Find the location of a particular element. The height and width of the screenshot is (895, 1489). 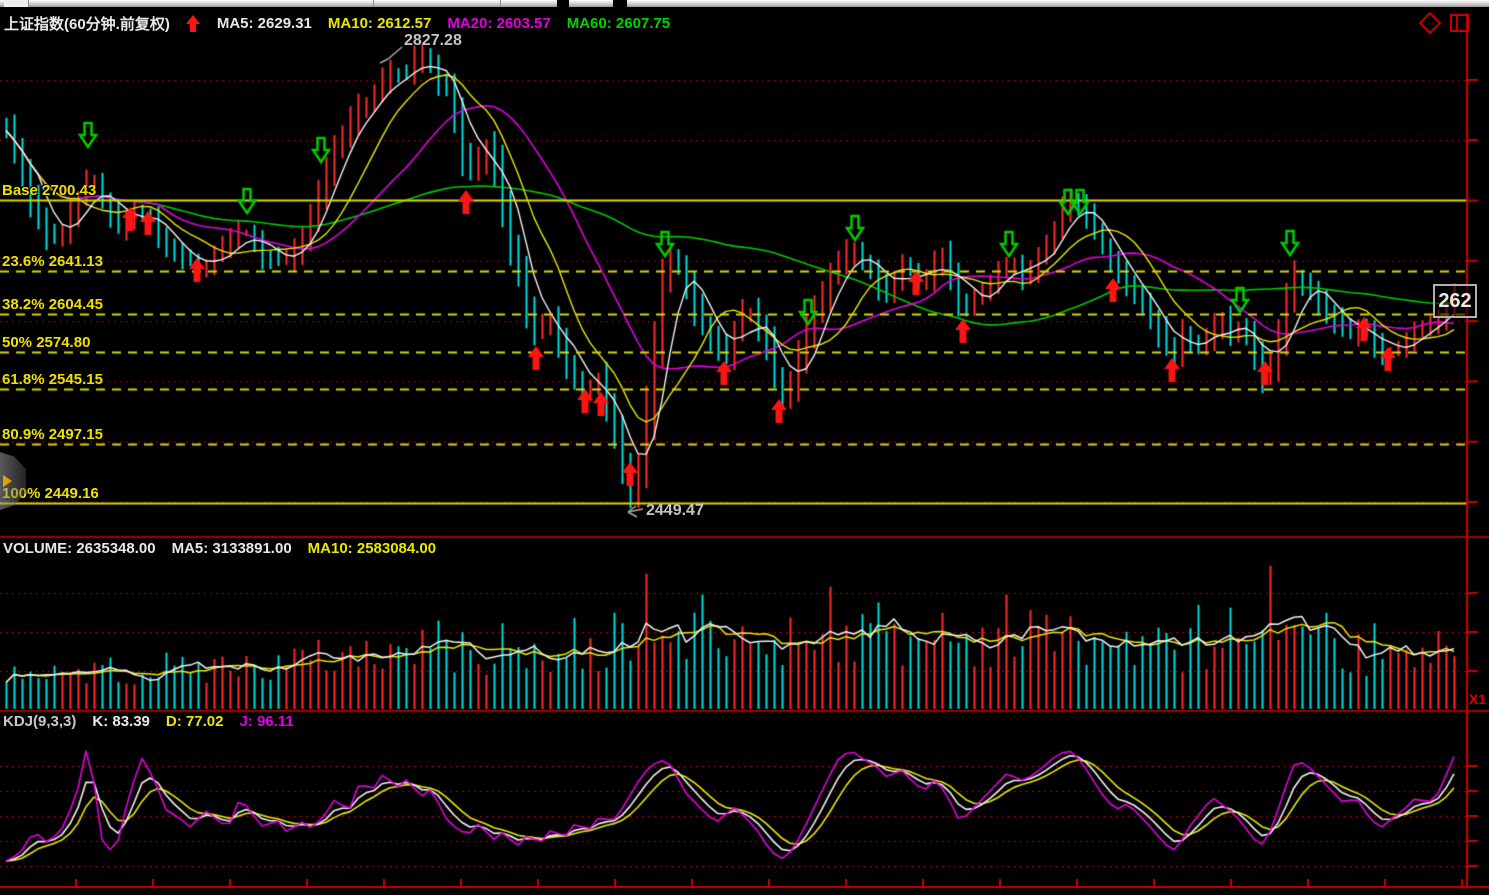

pane-window-controls is located at coordinates (1443, 23).